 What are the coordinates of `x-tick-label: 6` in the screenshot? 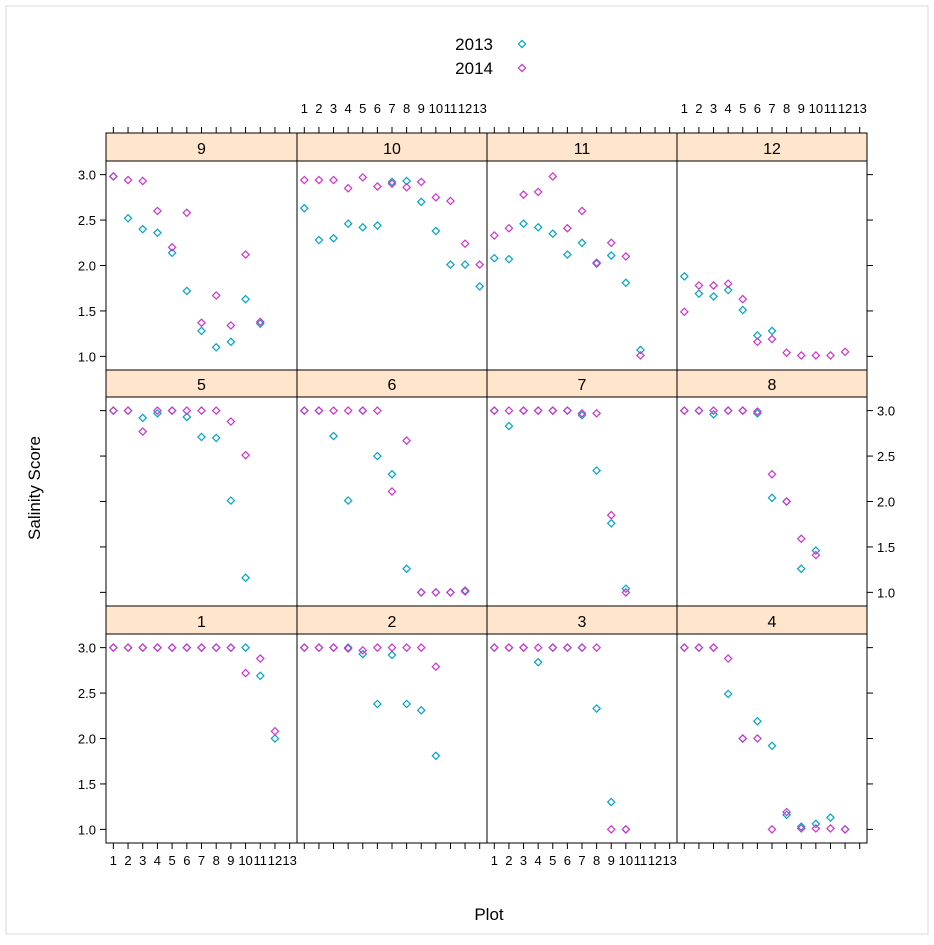 It's located at (186, 860).